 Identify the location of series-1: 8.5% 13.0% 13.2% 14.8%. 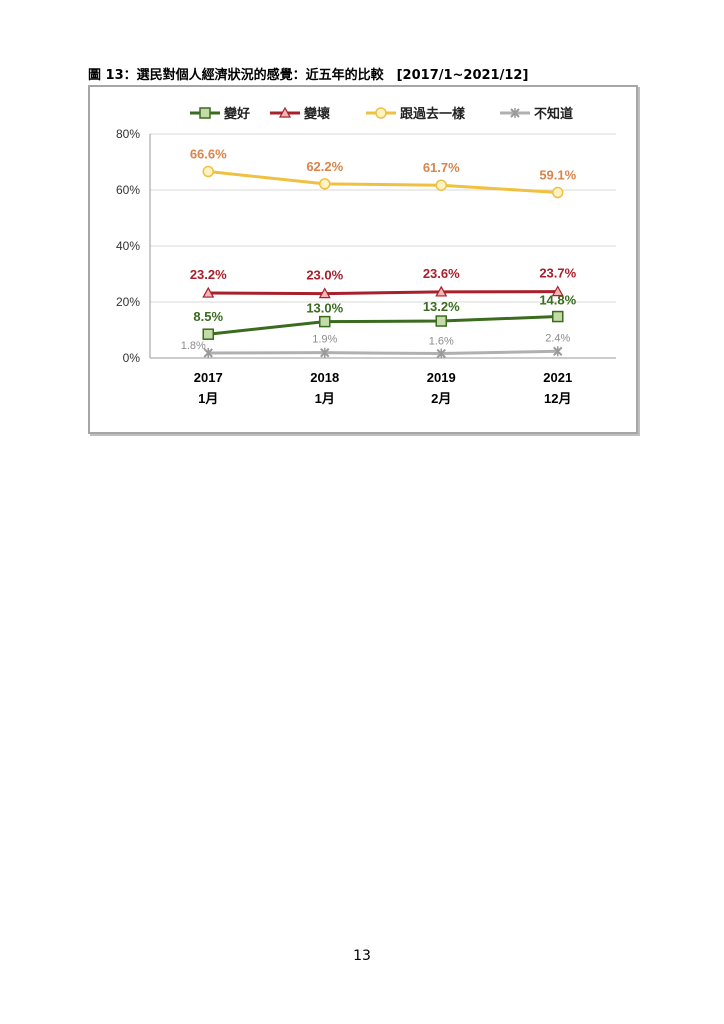
(385, 316).